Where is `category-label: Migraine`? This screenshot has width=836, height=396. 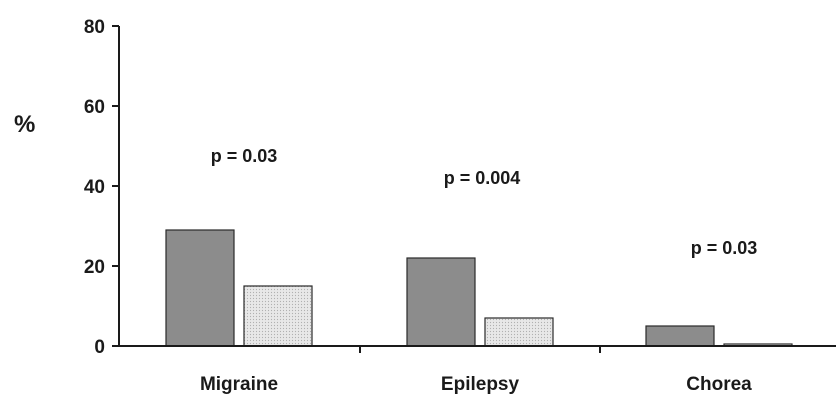
category-label: Migraine is located at coordinates (239, 384).